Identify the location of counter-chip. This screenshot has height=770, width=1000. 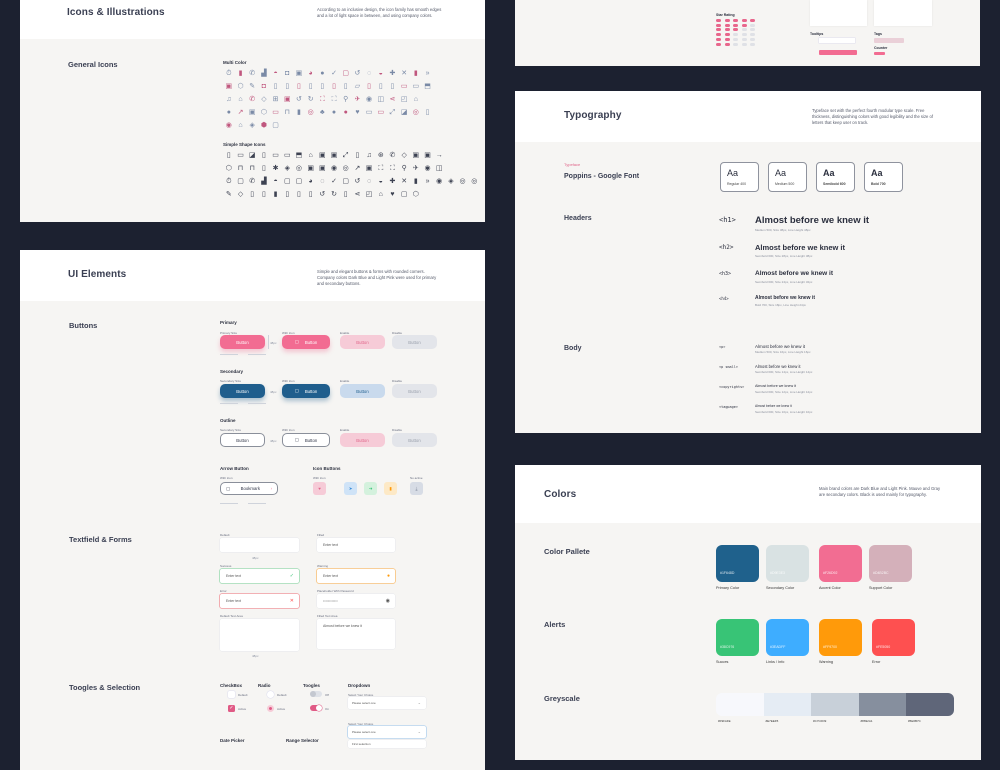
(879, 53).